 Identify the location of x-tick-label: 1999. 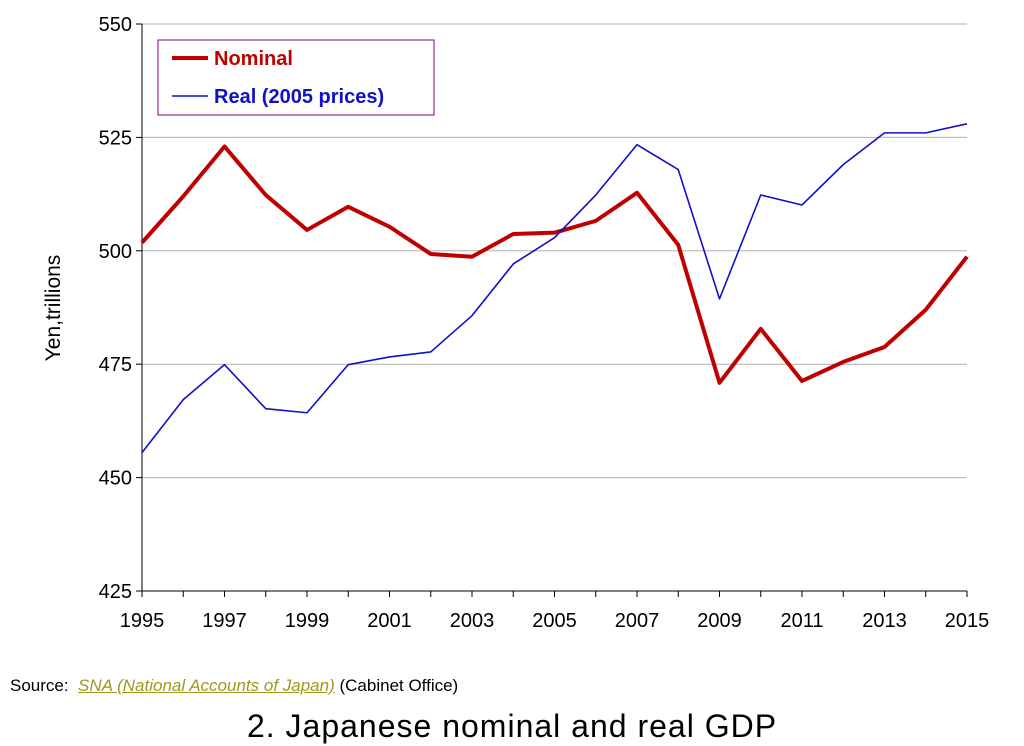
(307, 621).